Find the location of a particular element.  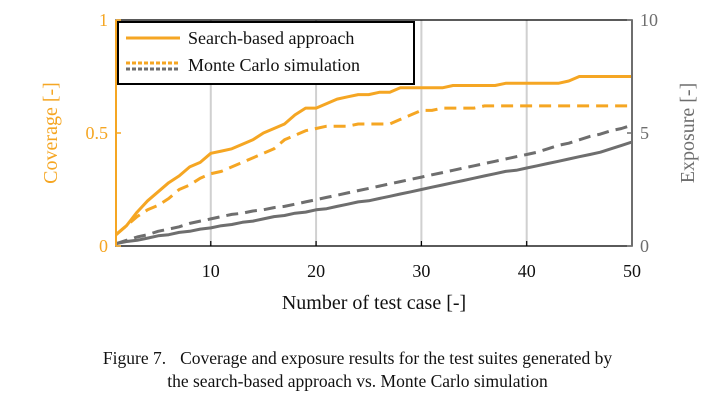

x-tick-label-20: 20 is located at coordinates (316, 271).